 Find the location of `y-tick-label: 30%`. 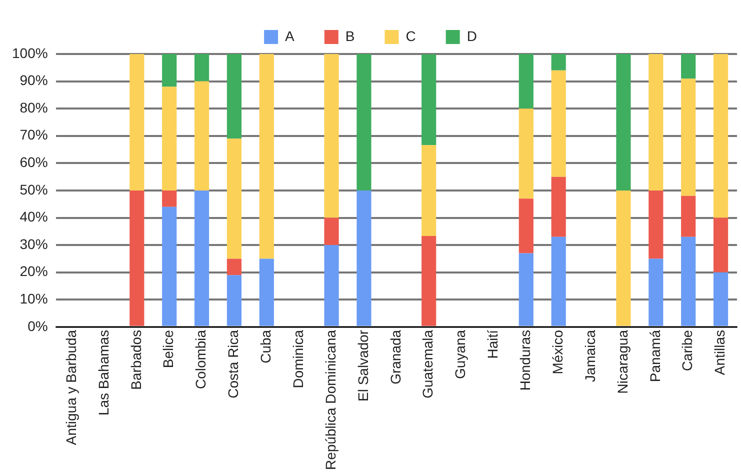

y-tick-label: 30% is located at coordinates (34, 244).